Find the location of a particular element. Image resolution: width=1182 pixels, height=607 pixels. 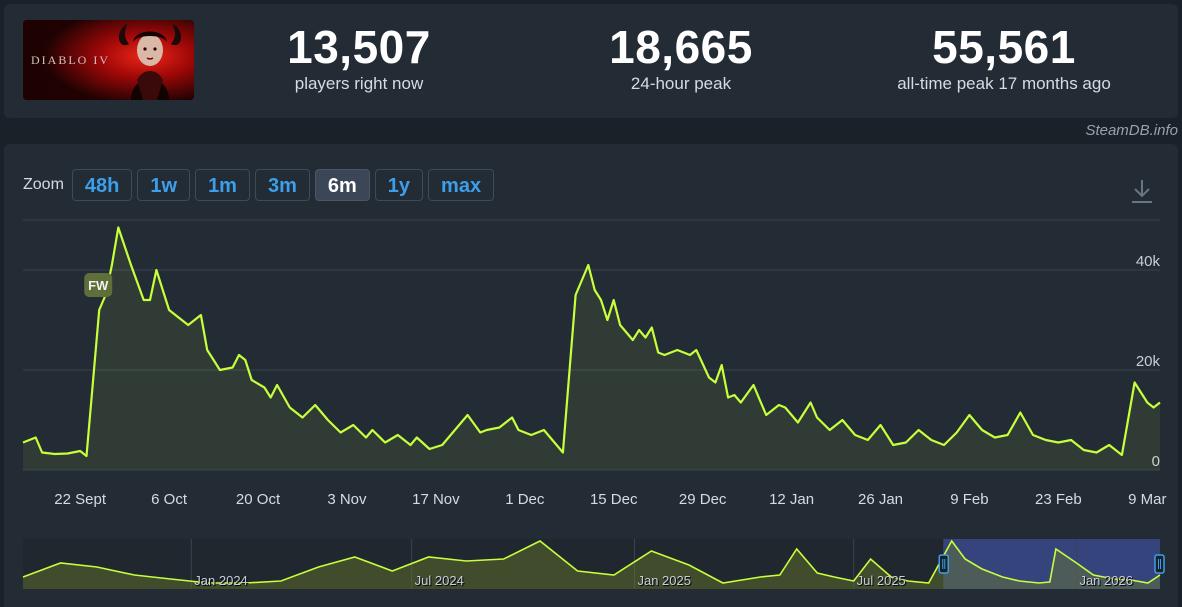

zoom-3m-button: 3m is located at coordinates (282, 185).